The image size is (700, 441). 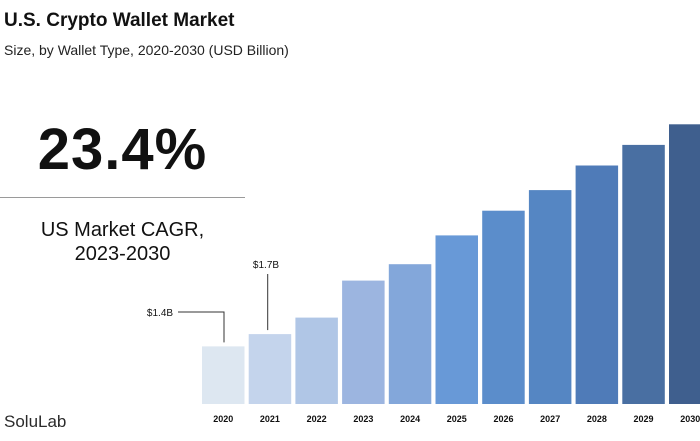 What do you see at coordinates (684, 264) in the screenshot?
I see `bar-2030` at bounding box center [684, 264].